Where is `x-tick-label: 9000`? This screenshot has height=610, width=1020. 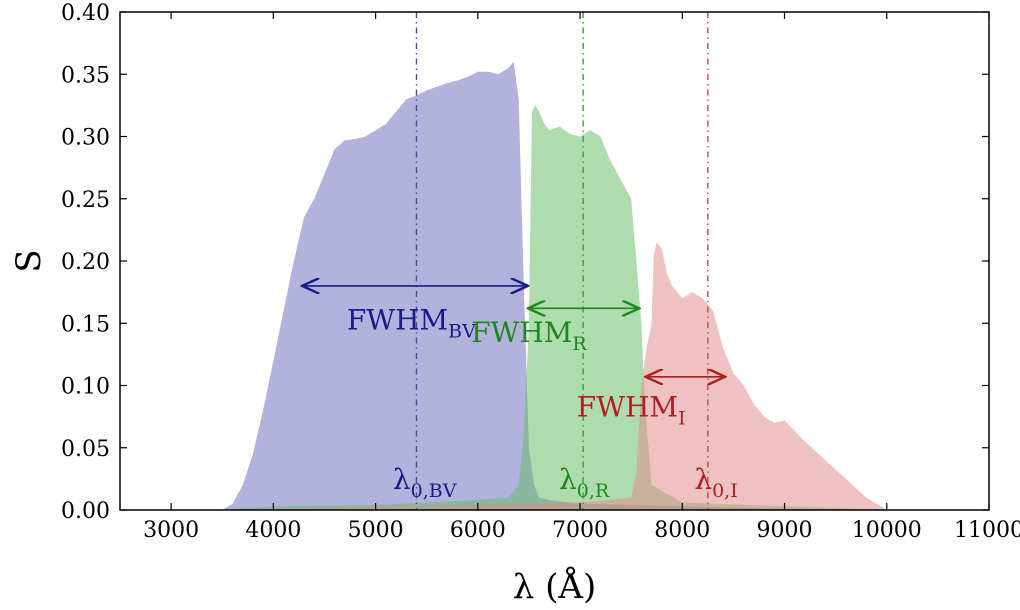
x-tick-label: 9000 is located at coordinates (785, 530).